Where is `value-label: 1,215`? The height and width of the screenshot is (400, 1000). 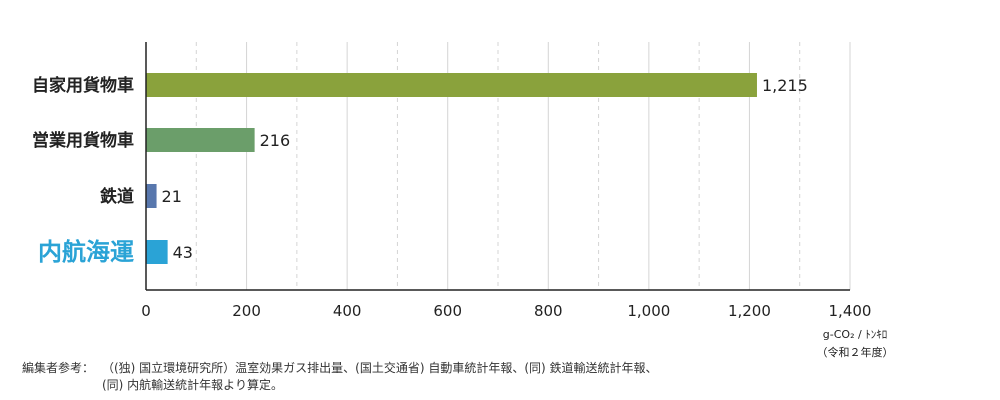
value-label: 1,215 is located at coordinates (785, 85).